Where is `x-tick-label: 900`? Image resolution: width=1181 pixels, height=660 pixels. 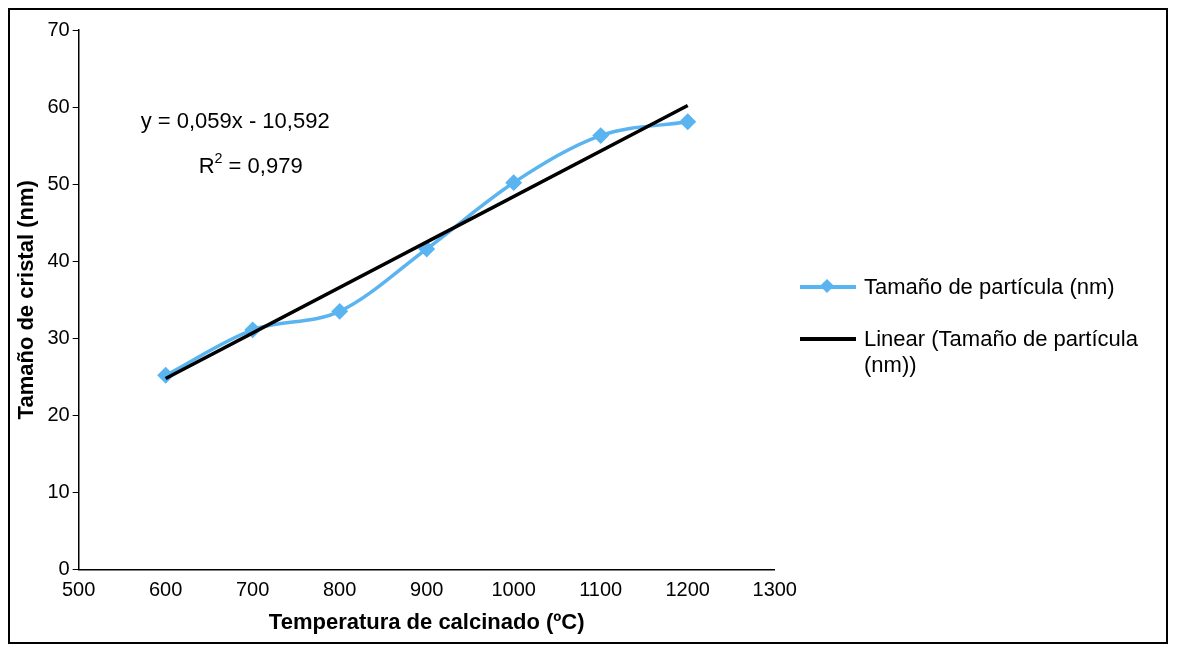 x-tick-label: 900 is located at coordinates (427, 589).